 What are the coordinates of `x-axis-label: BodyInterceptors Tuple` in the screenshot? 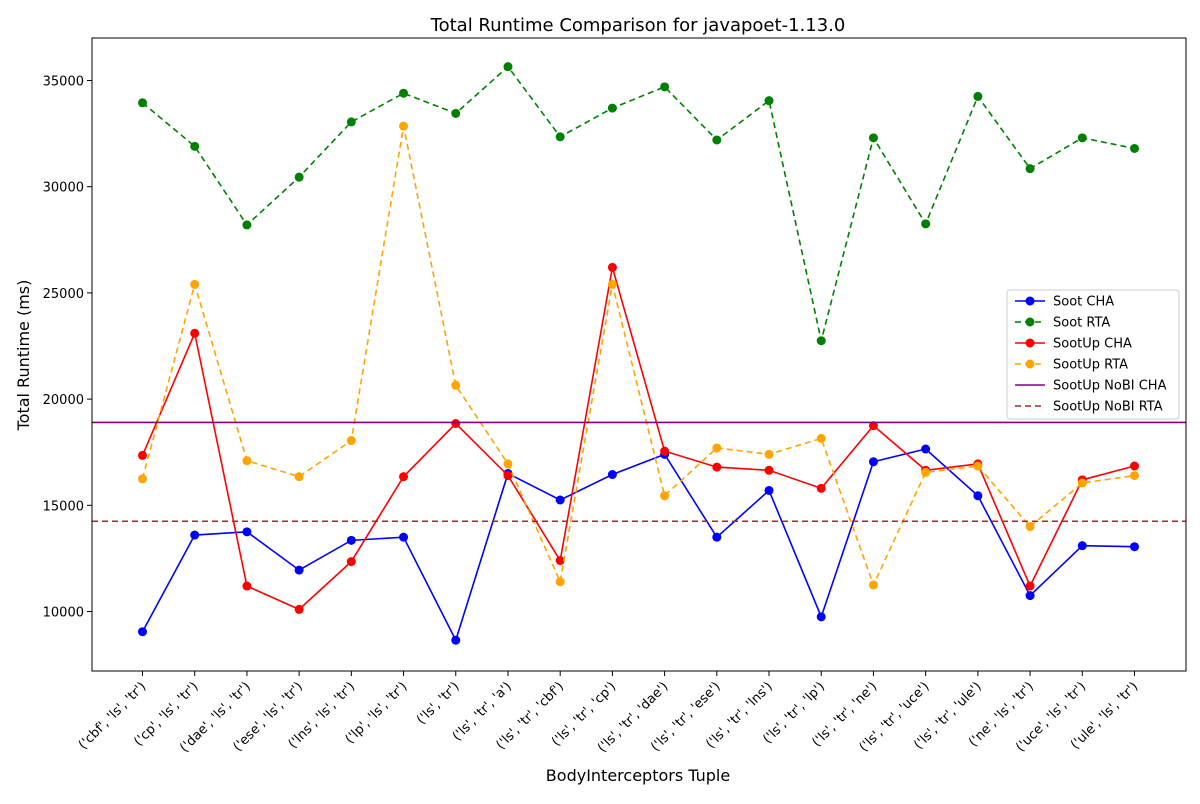 It's located at (638, 775).